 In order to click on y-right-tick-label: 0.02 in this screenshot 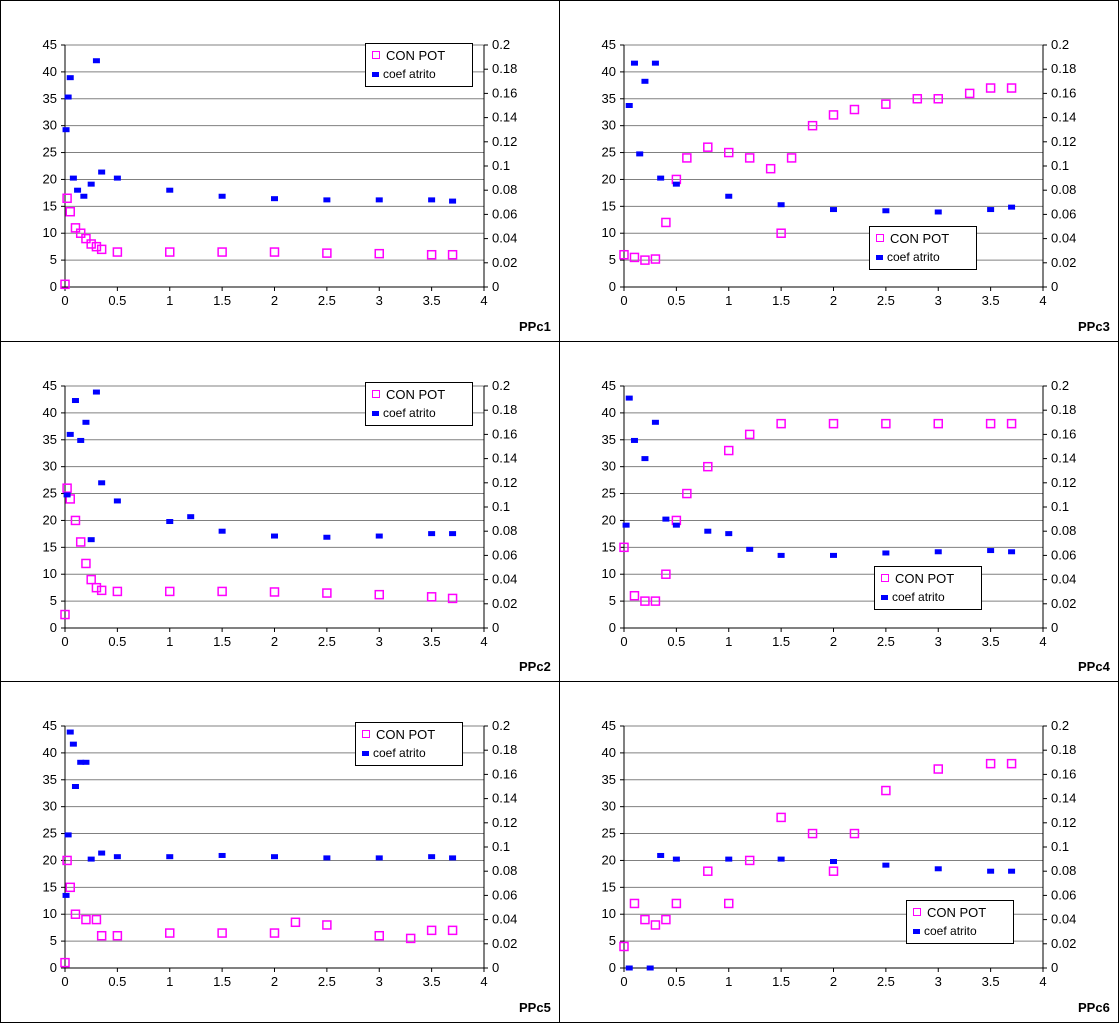, I will do `click(504, 603)`.